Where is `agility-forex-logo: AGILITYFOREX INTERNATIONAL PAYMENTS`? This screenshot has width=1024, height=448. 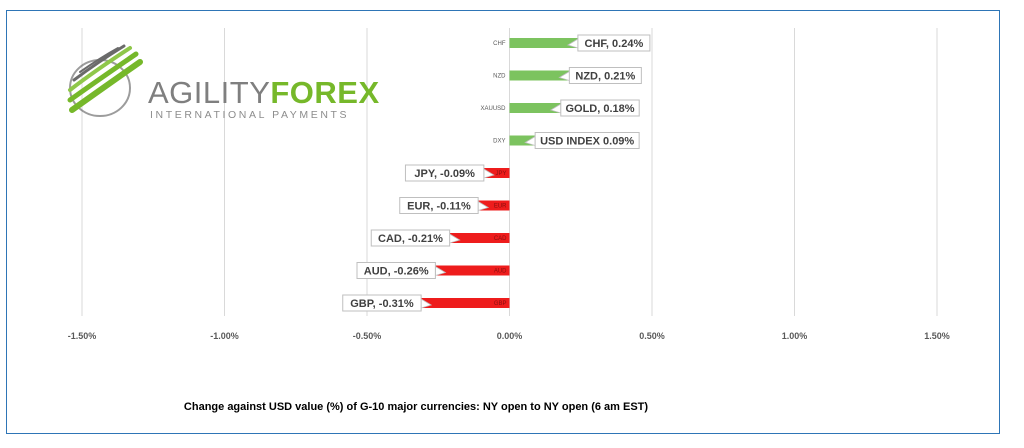 agility-forex-logo: AGILITYFOREX INTERNATIONAL PAYMENTS is located at coordinates (223, 82).